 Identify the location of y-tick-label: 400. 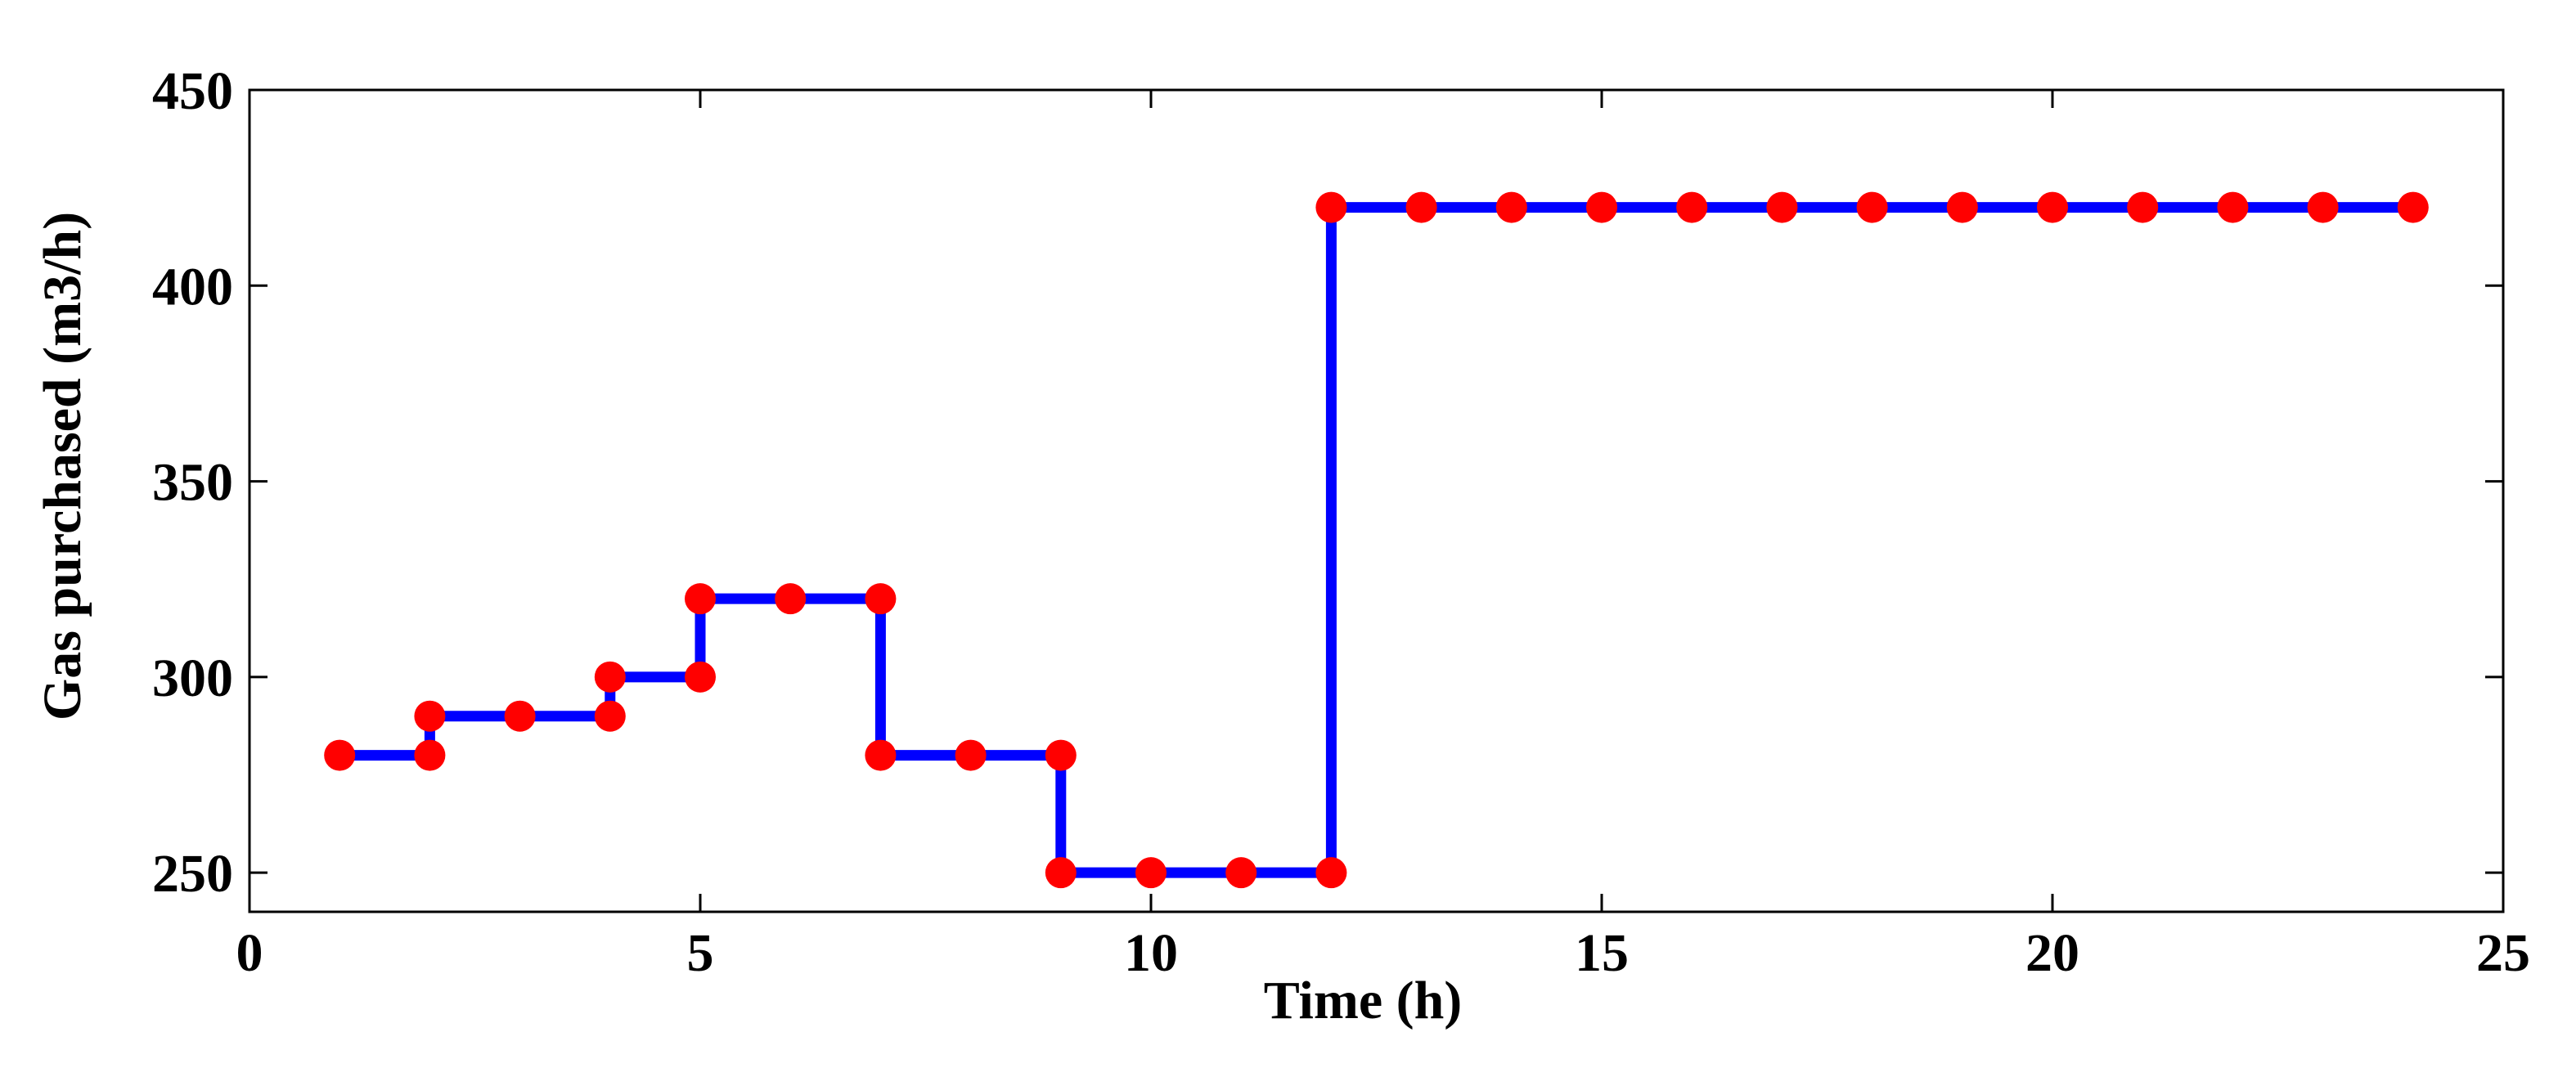
(193, 286).